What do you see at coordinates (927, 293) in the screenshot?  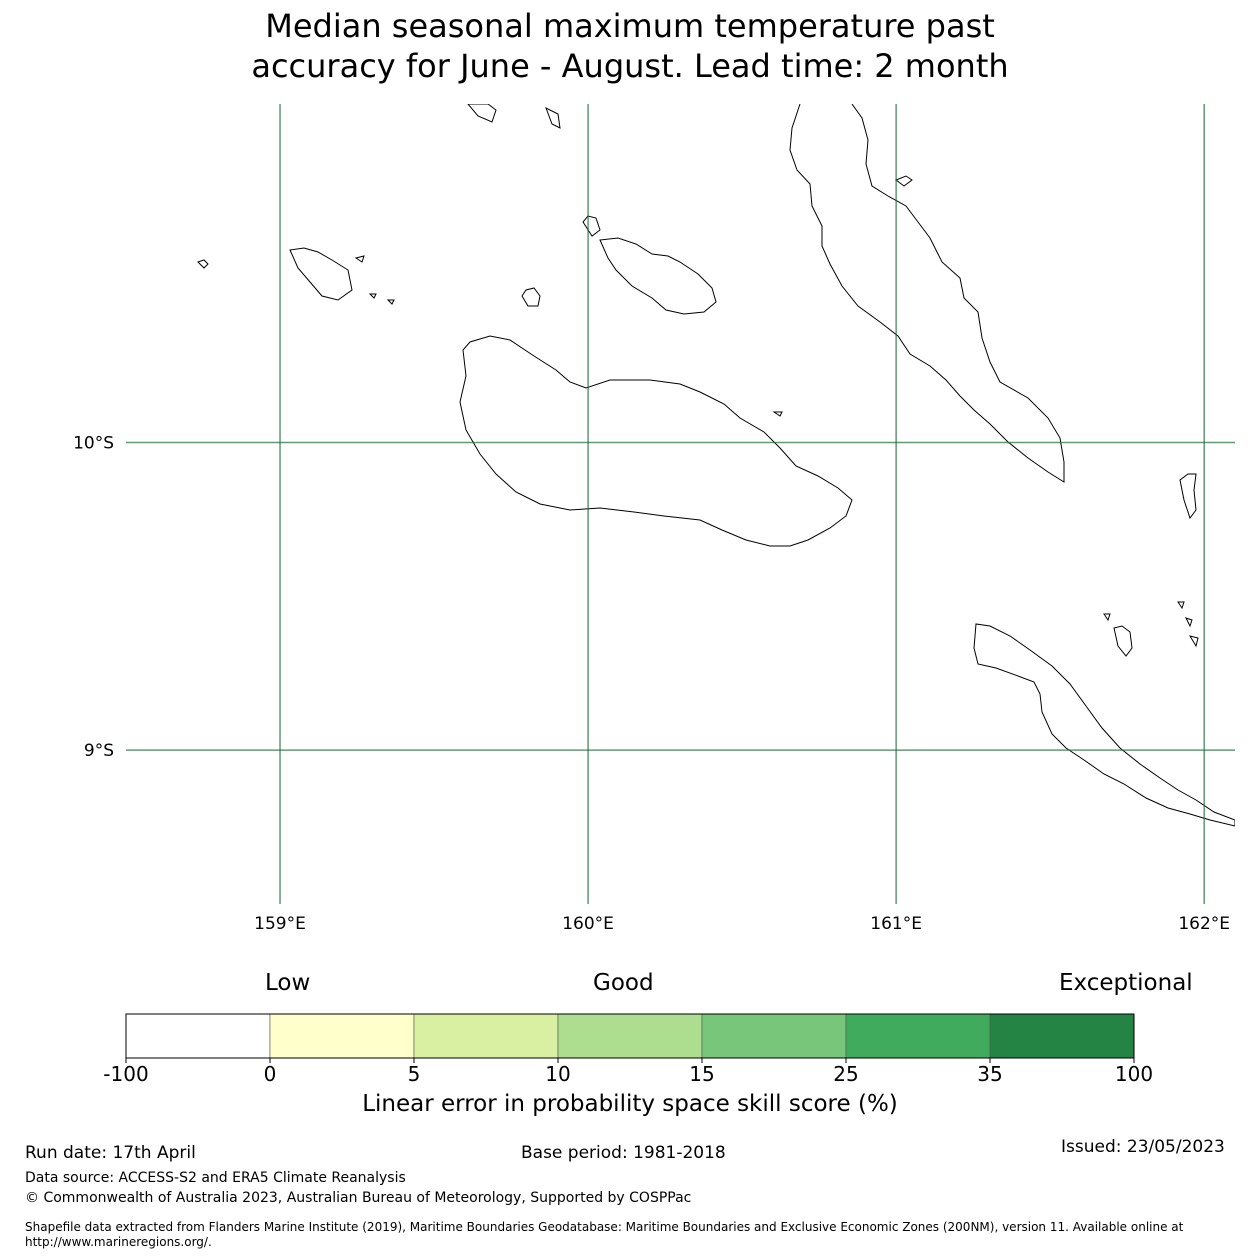 I see `coastline-santa-isabel` at bounding box center [927, 293].